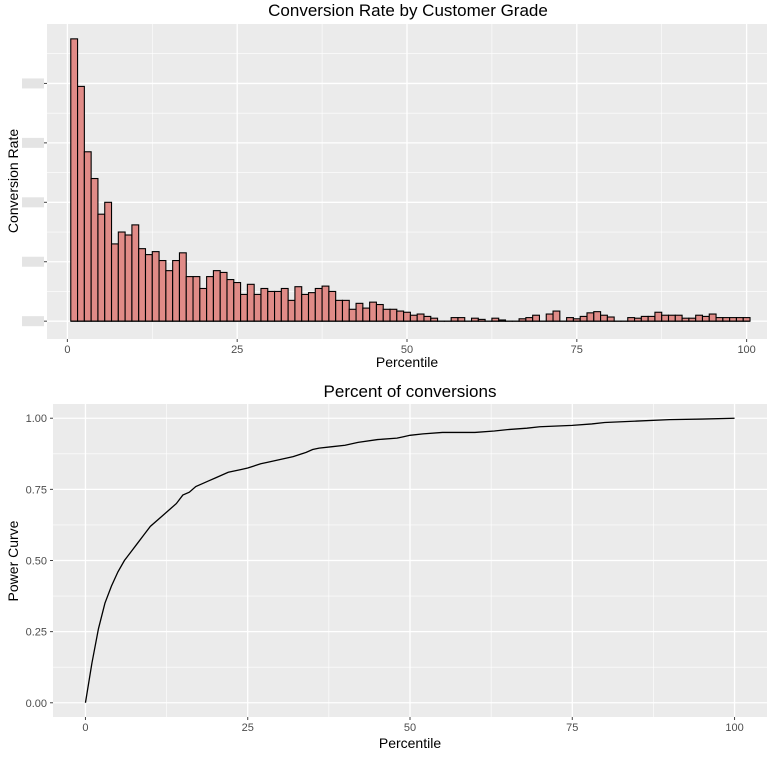 This screenshot has width=773, height=758. I want to click on chart-title: Percent of conversions, so click(410, 391).